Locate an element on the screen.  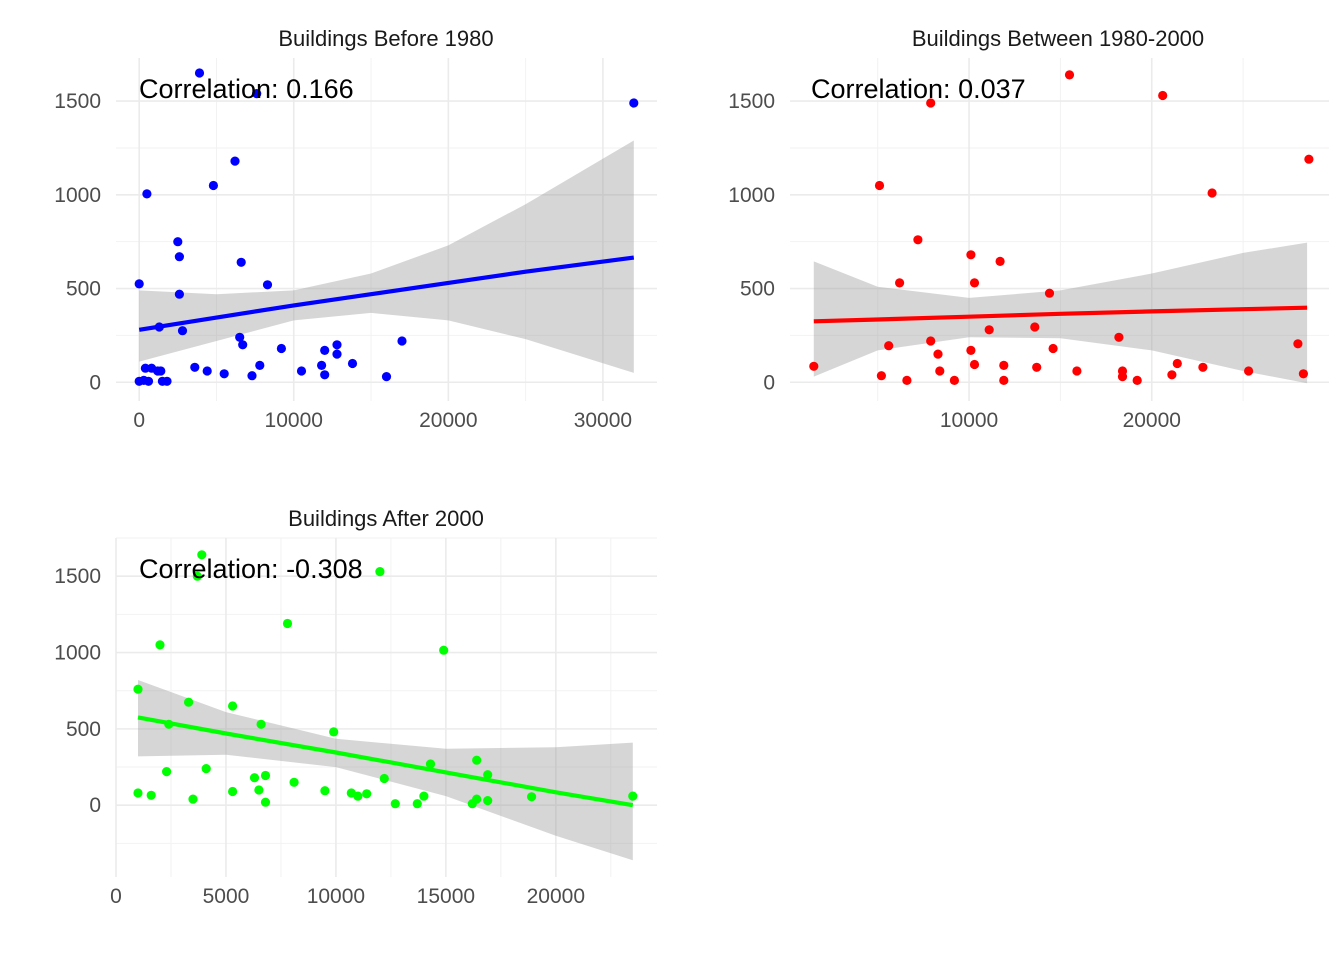
correlation-annotation: Correlation: 0.037 is located at coordinates (918, 89).